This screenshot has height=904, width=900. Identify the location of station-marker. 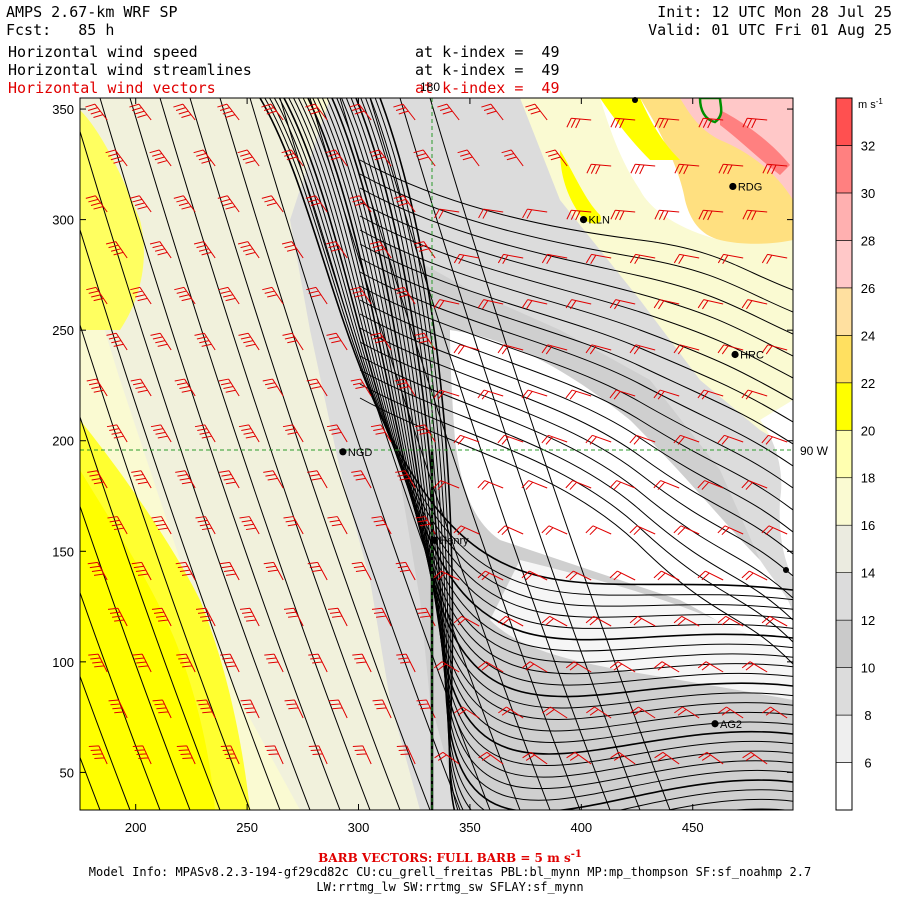
(786, 570).